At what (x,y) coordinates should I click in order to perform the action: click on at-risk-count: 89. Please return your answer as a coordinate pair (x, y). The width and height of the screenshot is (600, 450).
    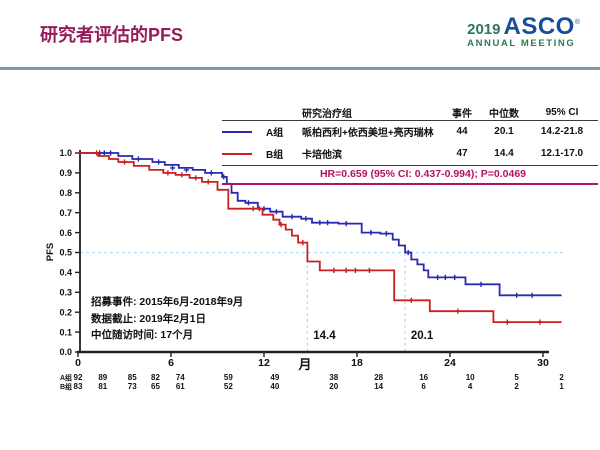
    Looking at the image, I should click on (102, 377).